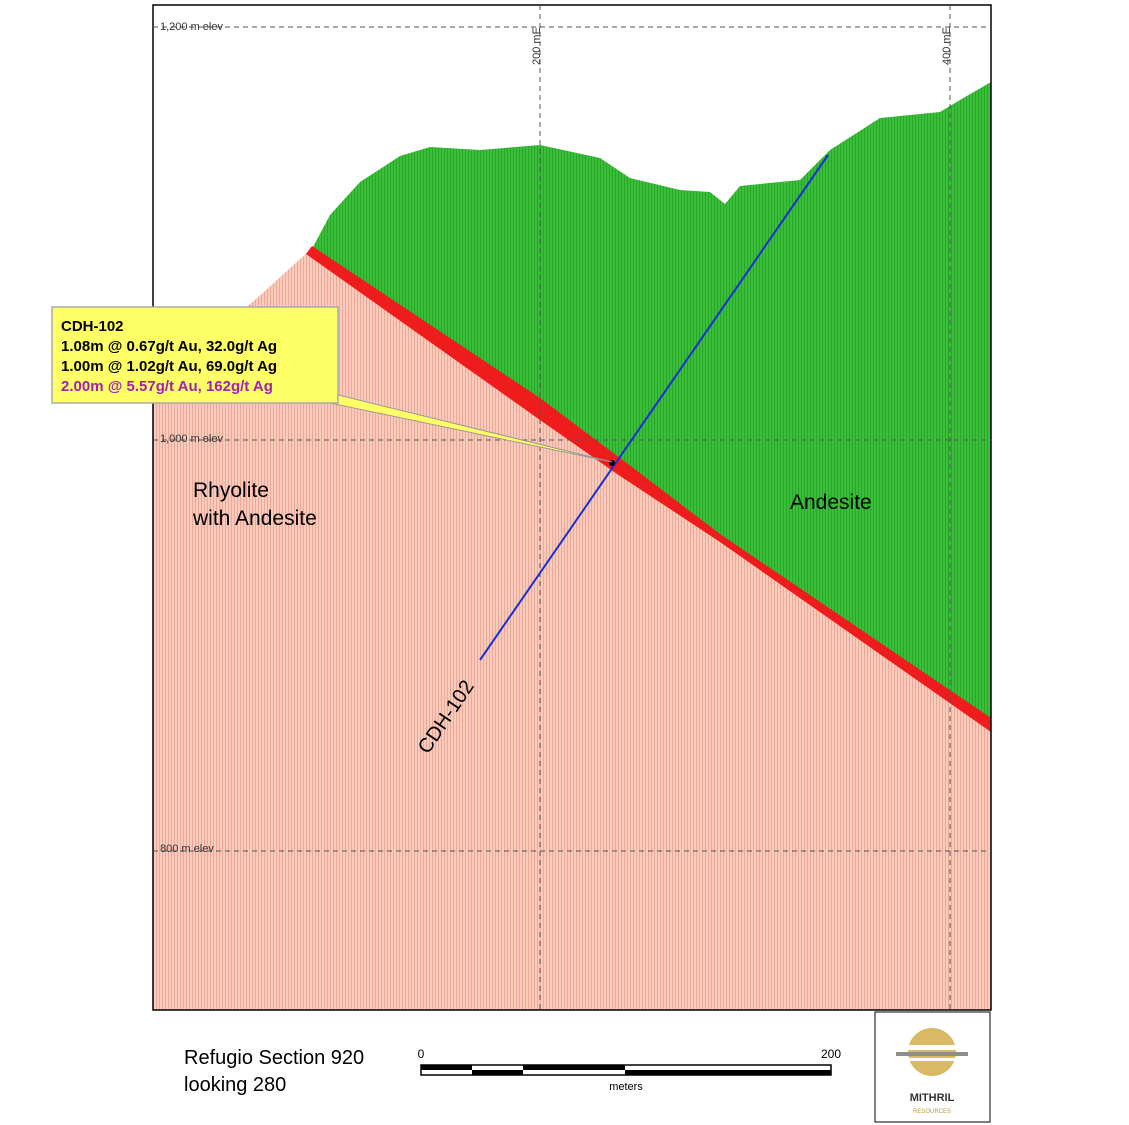 The width and height of the screenshot is (1129, 1125). What do you see at coordinates (932, 1112) in the screenshot?
I see `logo-tagline: RESOURCES` at bounding box center [932, 1112].